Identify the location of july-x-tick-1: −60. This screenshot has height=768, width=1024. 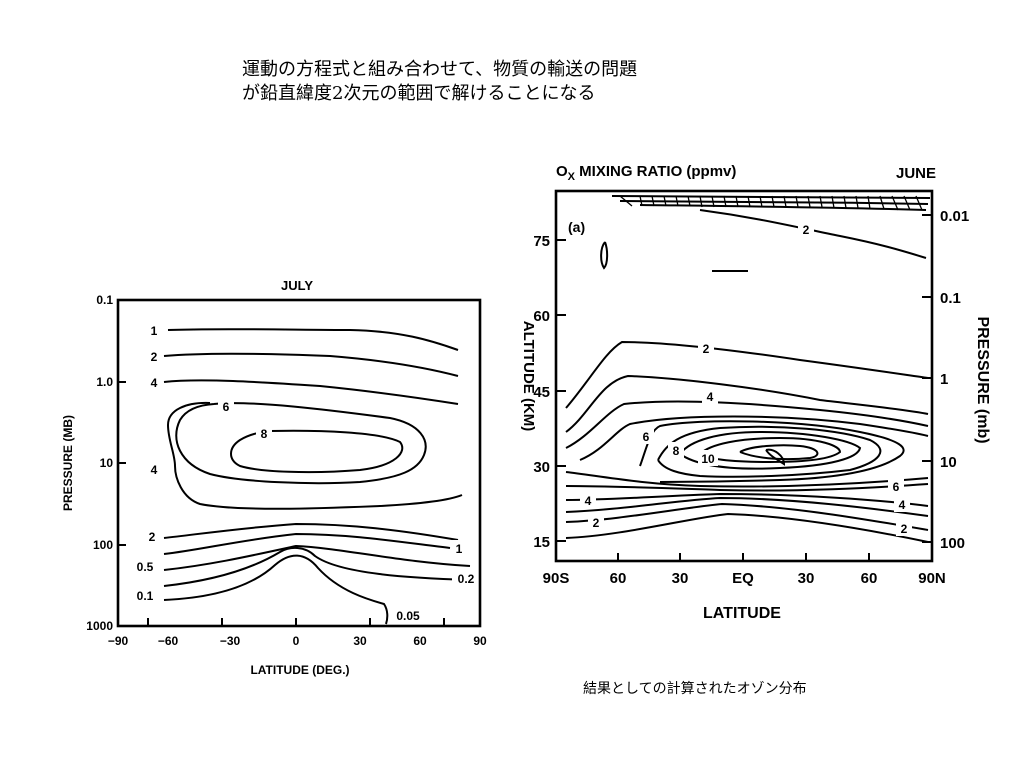
(168, 641).